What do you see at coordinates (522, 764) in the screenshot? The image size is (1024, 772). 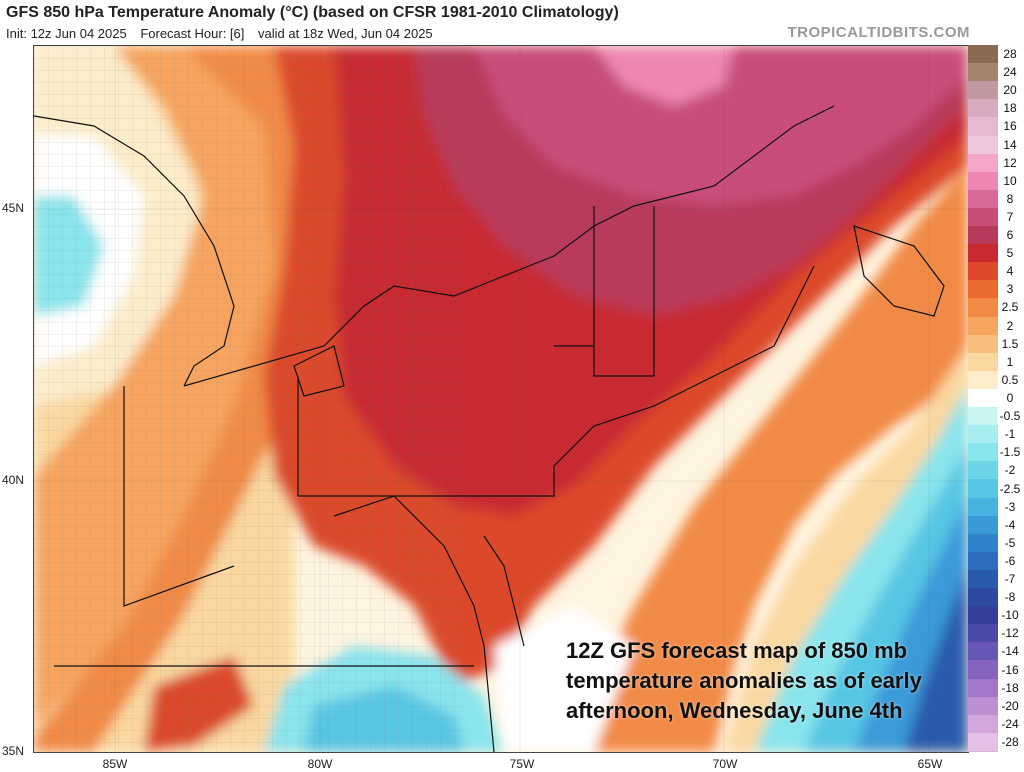 I see `lon-label-75w: 75W` at bounding box center [522, 764].